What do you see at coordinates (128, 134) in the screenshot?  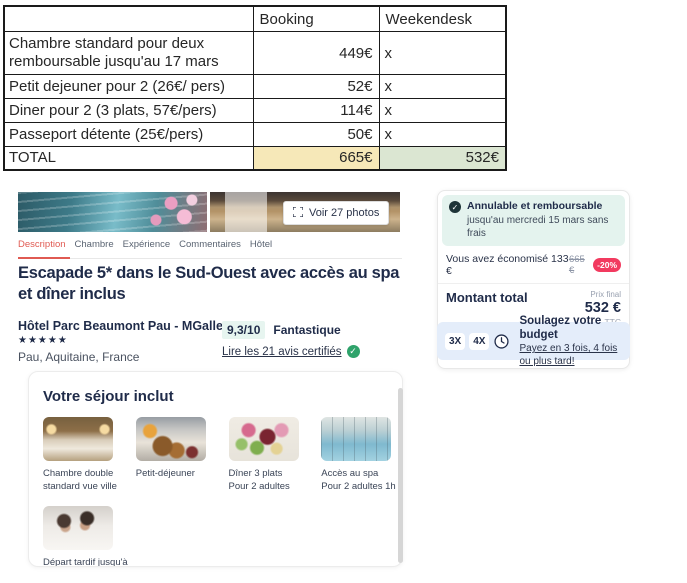 I see `row-label: Passeport détente (25€/pers)` at bounding box center [128, 134].